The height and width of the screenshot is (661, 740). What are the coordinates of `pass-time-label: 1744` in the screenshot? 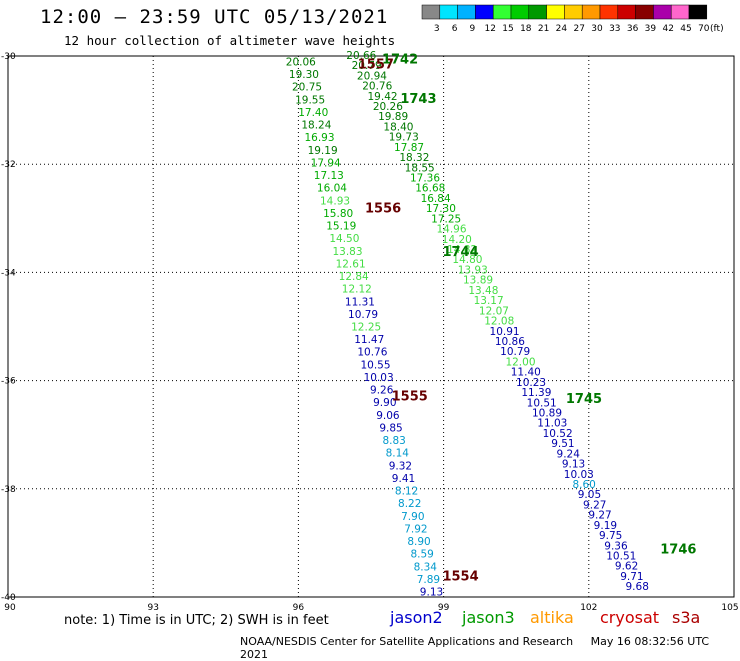 It's located at (460, 252).